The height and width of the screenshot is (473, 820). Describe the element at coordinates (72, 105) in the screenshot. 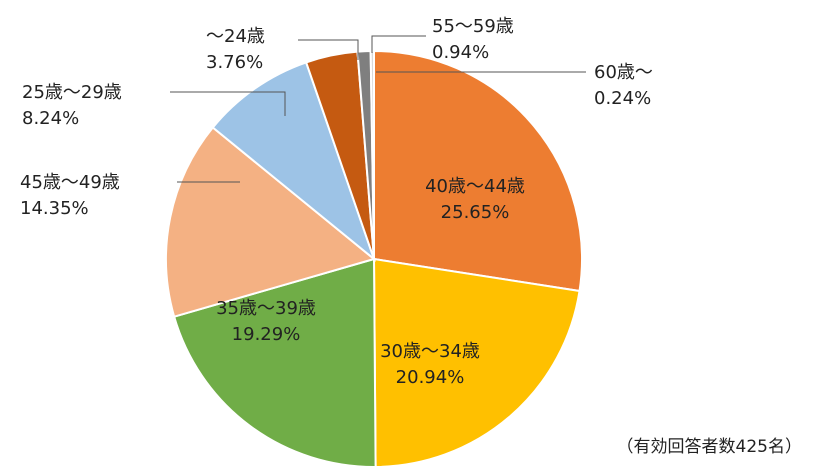

I see `slice-label-5: 25歳～29歳 8.24%` at that location.